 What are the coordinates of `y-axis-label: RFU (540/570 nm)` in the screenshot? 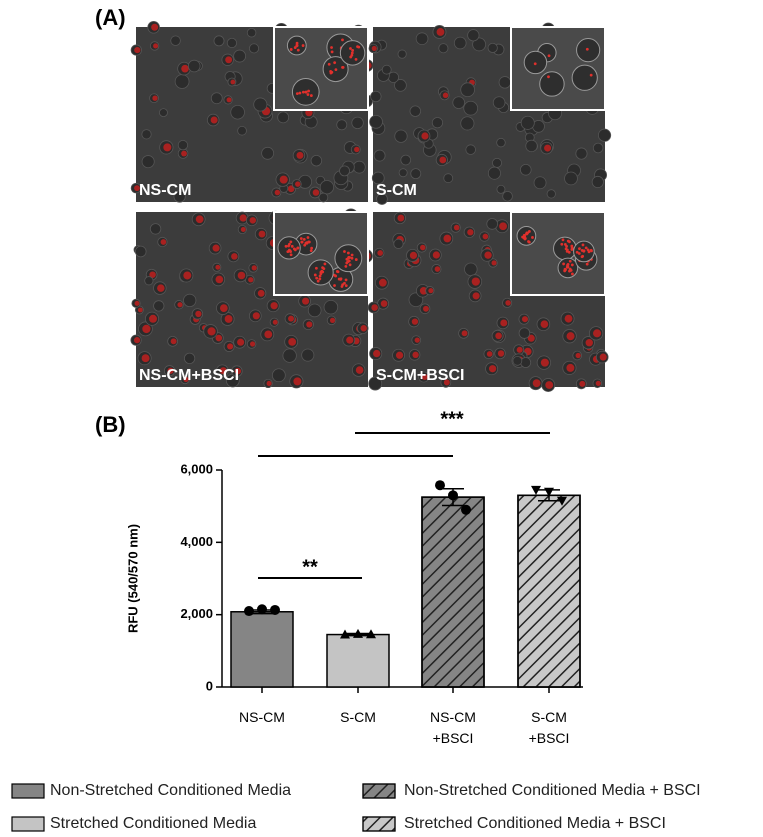 It's located at (132, 578).